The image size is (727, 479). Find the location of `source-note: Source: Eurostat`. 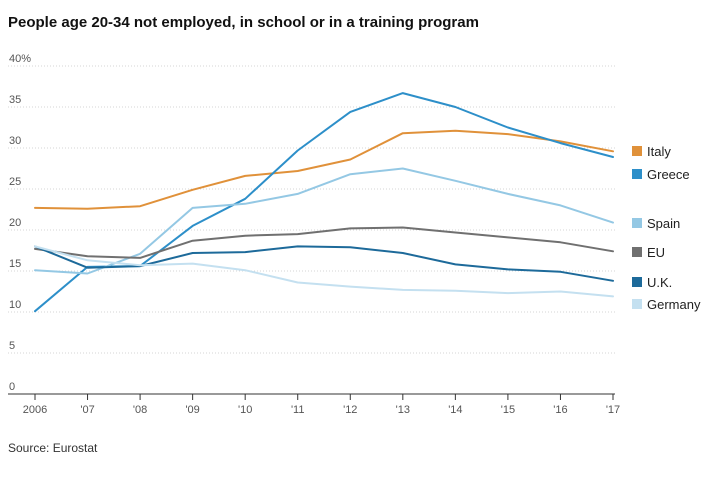

source-note: Source: Eurostat is located at coordinates (53, 448).